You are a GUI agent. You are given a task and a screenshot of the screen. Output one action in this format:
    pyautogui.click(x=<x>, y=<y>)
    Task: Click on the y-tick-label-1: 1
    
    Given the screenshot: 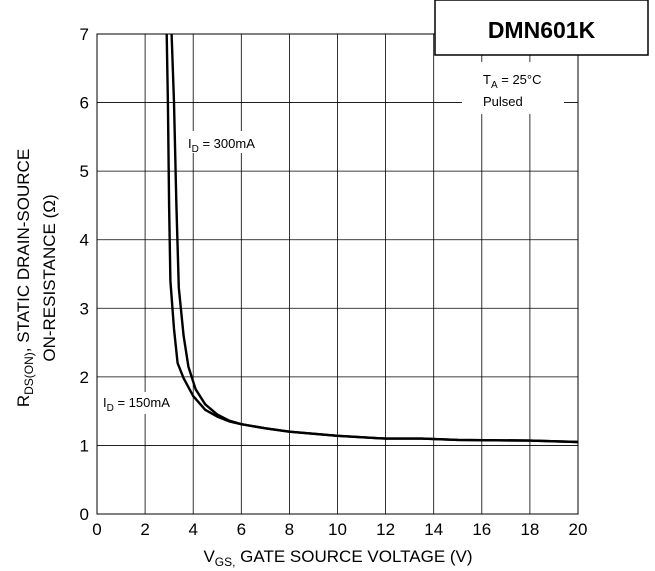 What is the action you would take?
    pyautogui.click(x=84, y=445)
    